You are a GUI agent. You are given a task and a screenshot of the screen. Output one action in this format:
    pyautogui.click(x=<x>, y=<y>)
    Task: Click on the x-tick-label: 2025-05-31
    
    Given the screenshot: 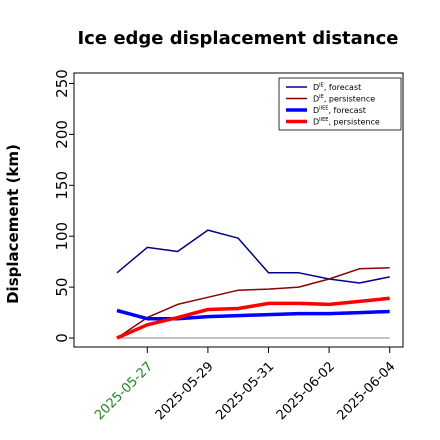 What is the action you would take?
    pyautogui.click(x=245, y=391)
    